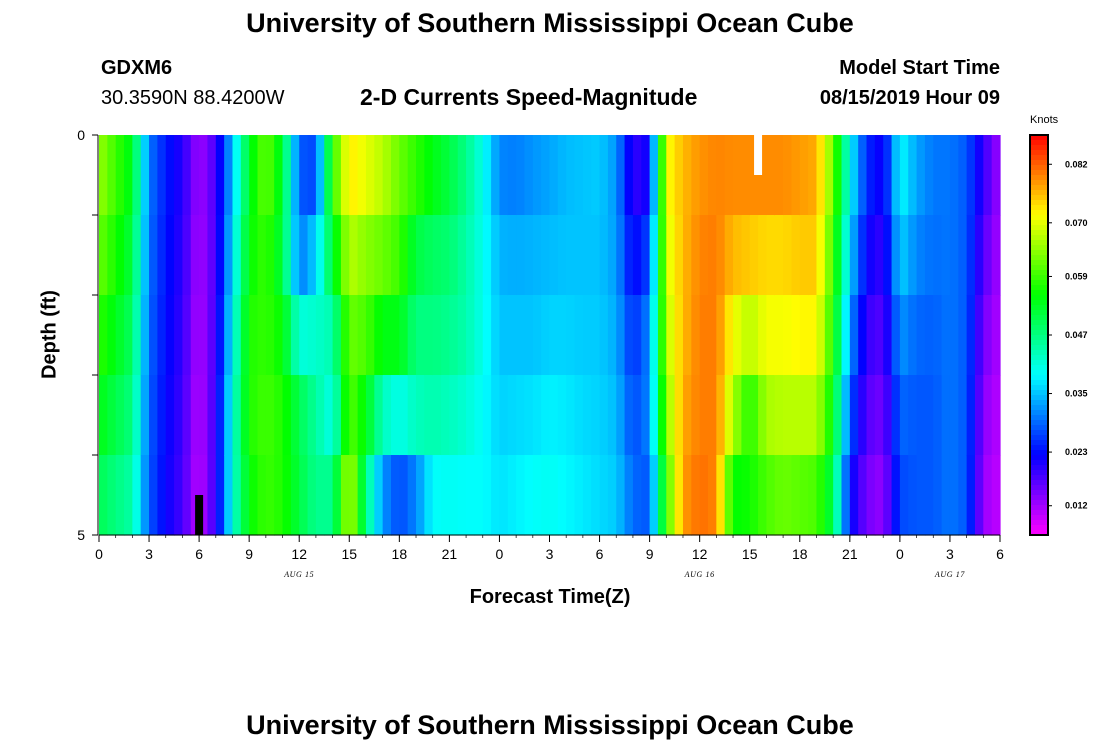 Image resolution: width=1100 pixels, height=750 pixels. Describe the element at coordinates (650, 554) in the screenshot. I see `x-tick-label: 9` at that location.